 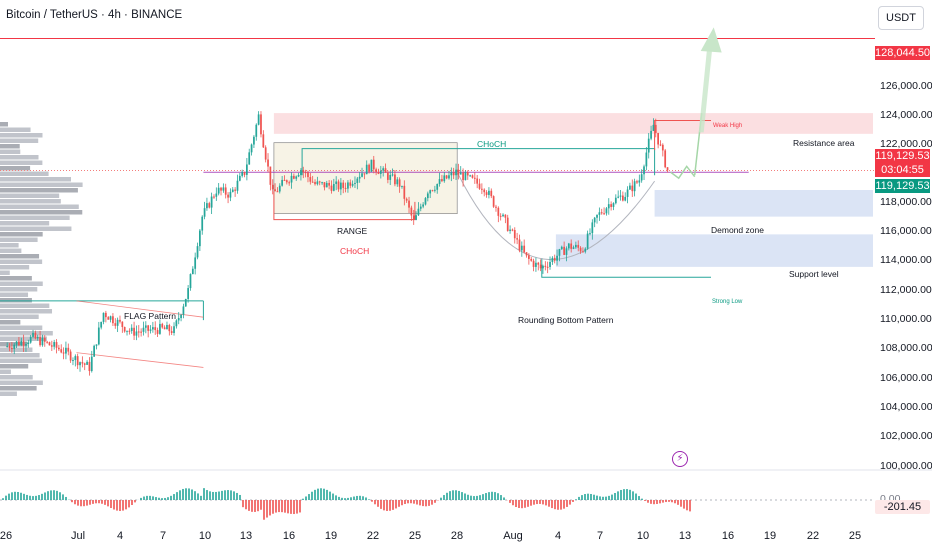 What do you see at coordinates (902, 186) in the screenshot?
I see `current-price-tag-green: 119,129.53` at bounding box center [902, 186].